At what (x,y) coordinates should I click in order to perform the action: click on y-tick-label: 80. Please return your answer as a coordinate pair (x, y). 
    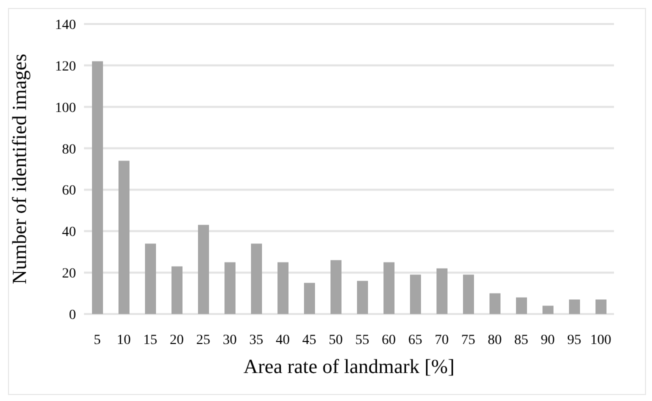
    Looking at the image, I should click on (69, 150).